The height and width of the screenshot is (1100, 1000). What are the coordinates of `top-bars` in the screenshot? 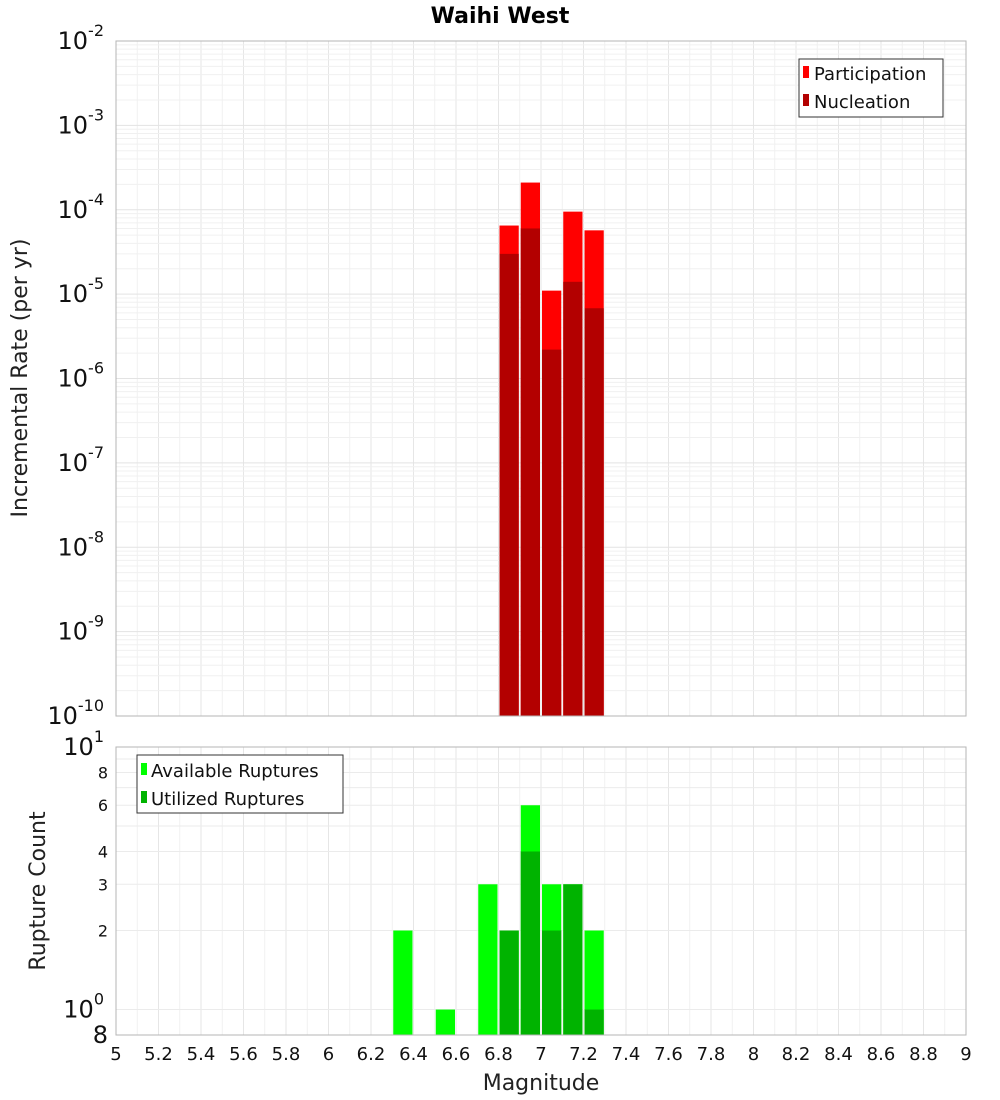 It's located at (551, 449).